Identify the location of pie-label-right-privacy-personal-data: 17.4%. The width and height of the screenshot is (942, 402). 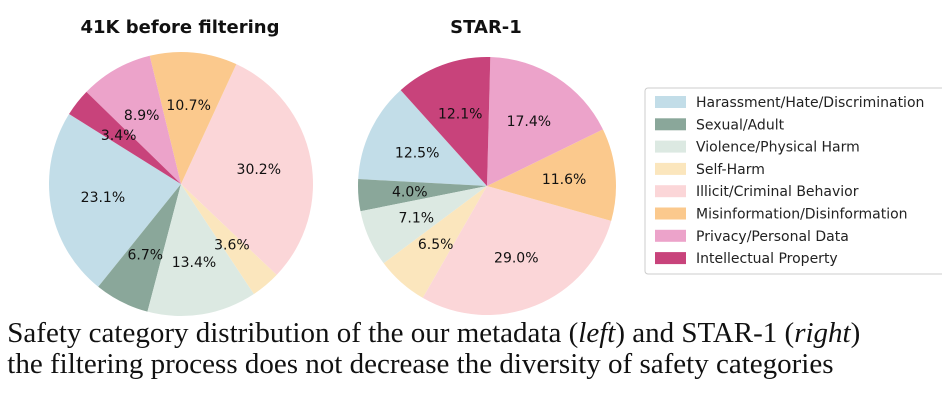
(529, 122).